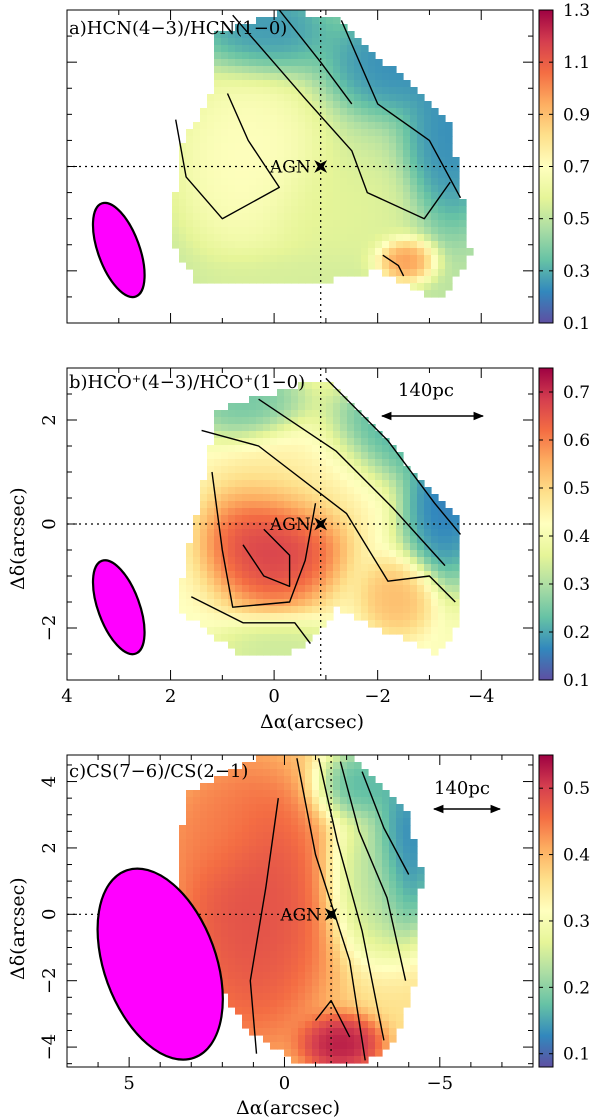  I want to click on x-tick-label: −5, so click(440, 1083).